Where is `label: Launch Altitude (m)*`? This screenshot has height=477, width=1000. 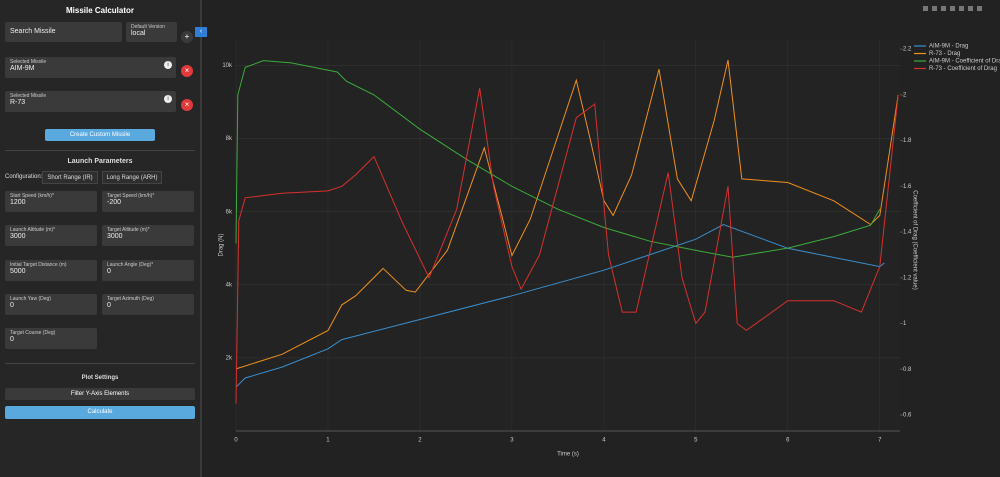 label: Launch Altitude (m)* is located at coordinates (33, 230).